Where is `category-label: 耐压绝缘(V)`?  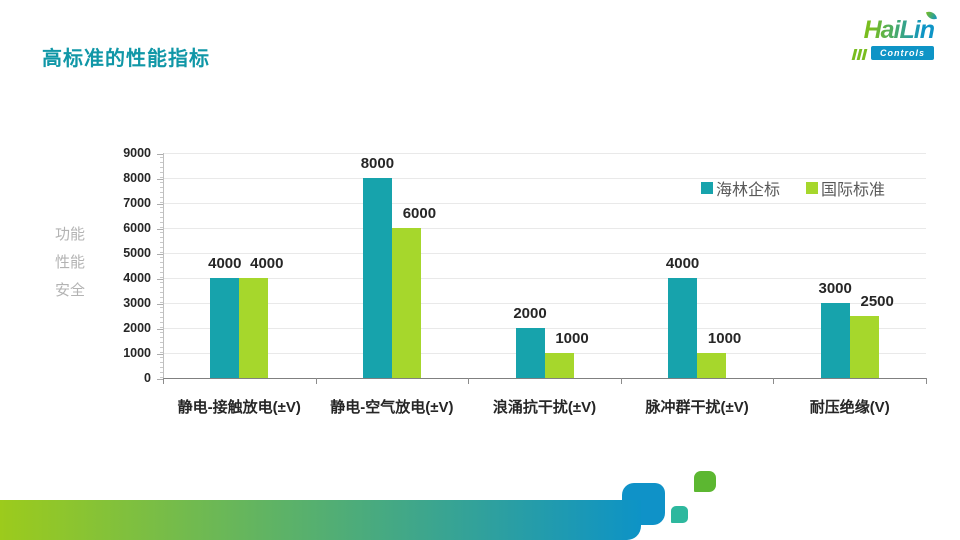
category-label: 耐压绝缘(V) is located at coordinates (849, 407).